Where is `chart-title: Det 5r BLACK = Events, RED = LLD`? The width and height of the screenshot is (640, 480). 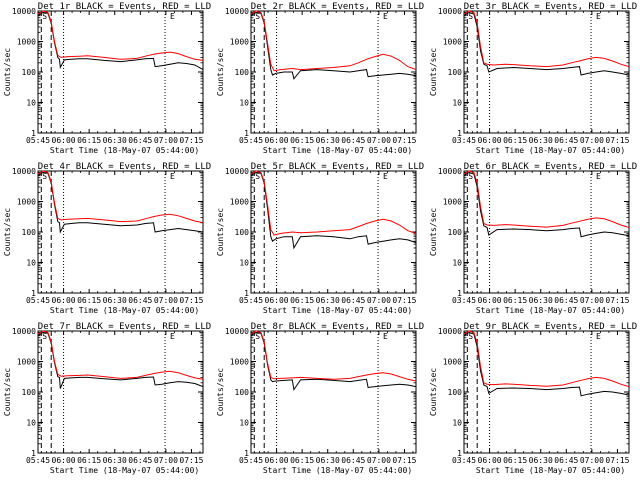 chart-title: Det 5r BLACK = Events, RED = LLD is located at coordinates (337, 167).